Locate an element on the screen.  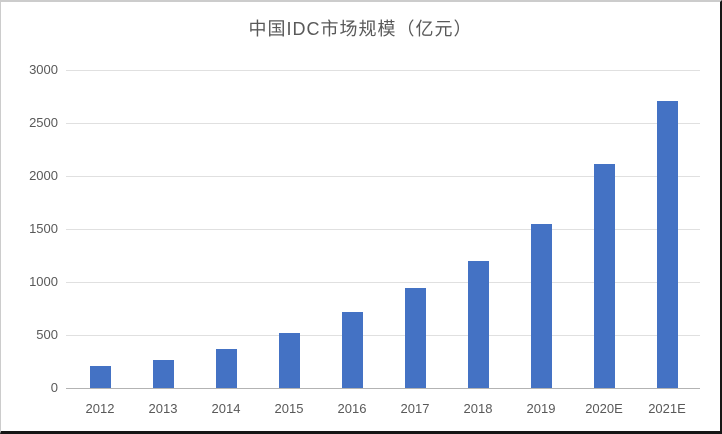
y-tick-label: 2500 is located at coordinates (43, 122).